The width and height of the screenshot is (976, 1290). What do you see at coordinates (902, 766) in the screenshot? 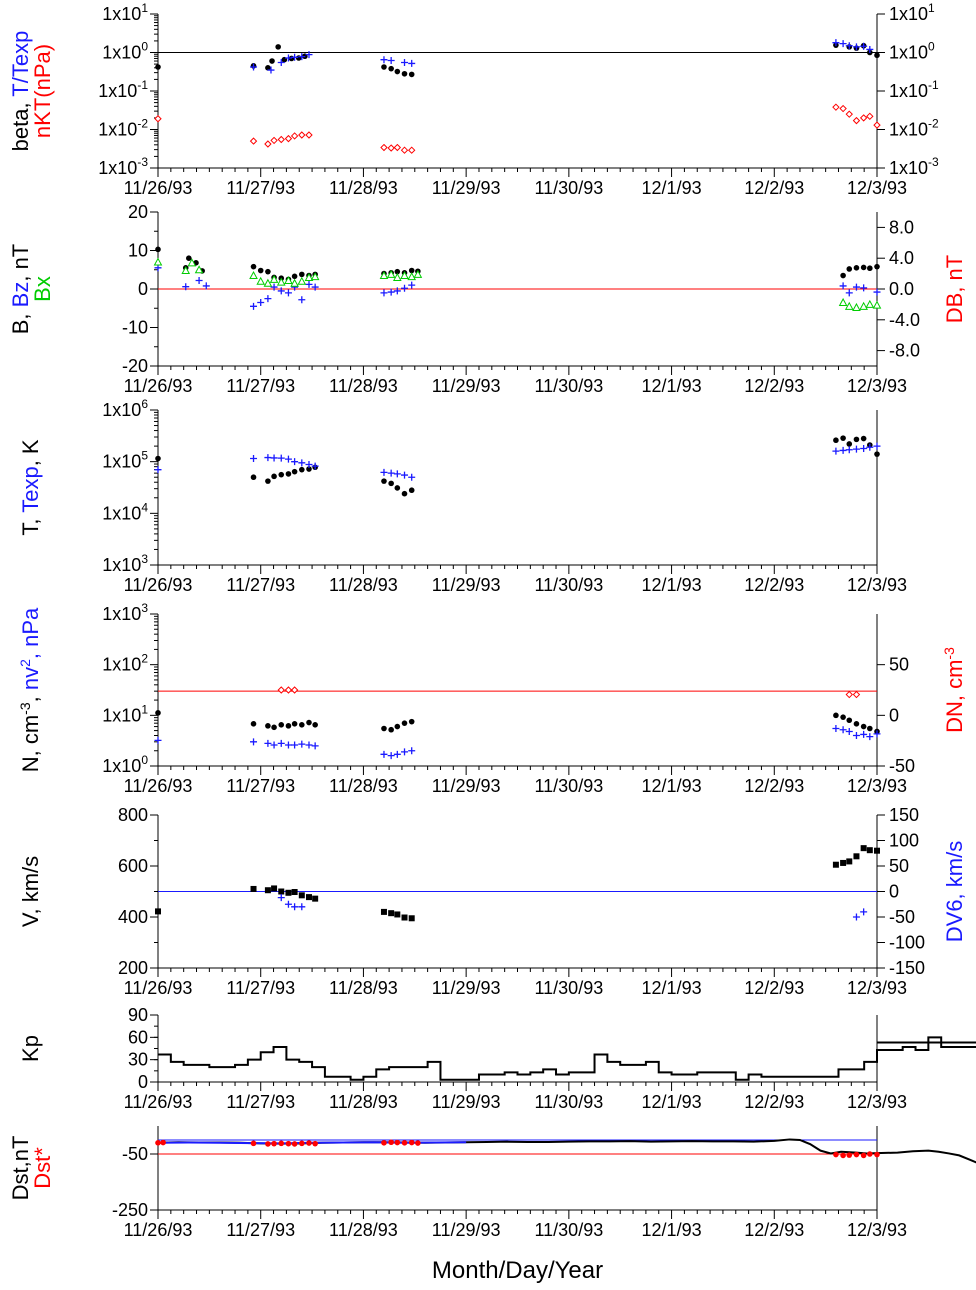
I see `y-right-tick-label: -50` at bounding box center [902, 766].